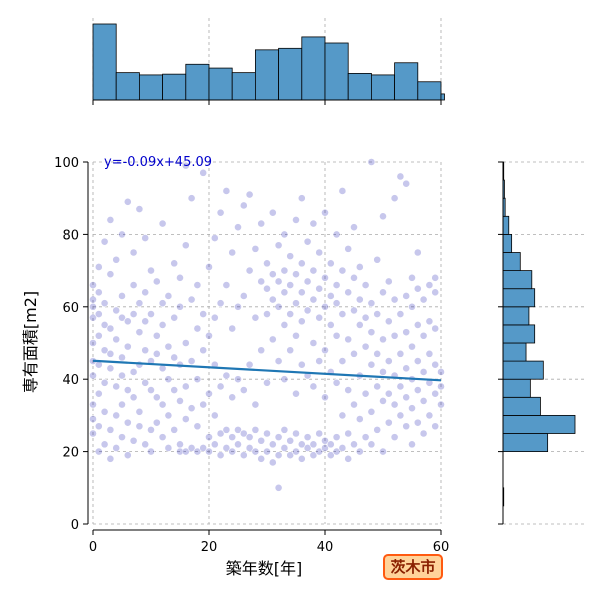 Image resolution: width=600 pixels, height=600 pixels. Describe the element at coordinates (441, 547) in the screenshot. I see `x-tick-label: 60` at that location.